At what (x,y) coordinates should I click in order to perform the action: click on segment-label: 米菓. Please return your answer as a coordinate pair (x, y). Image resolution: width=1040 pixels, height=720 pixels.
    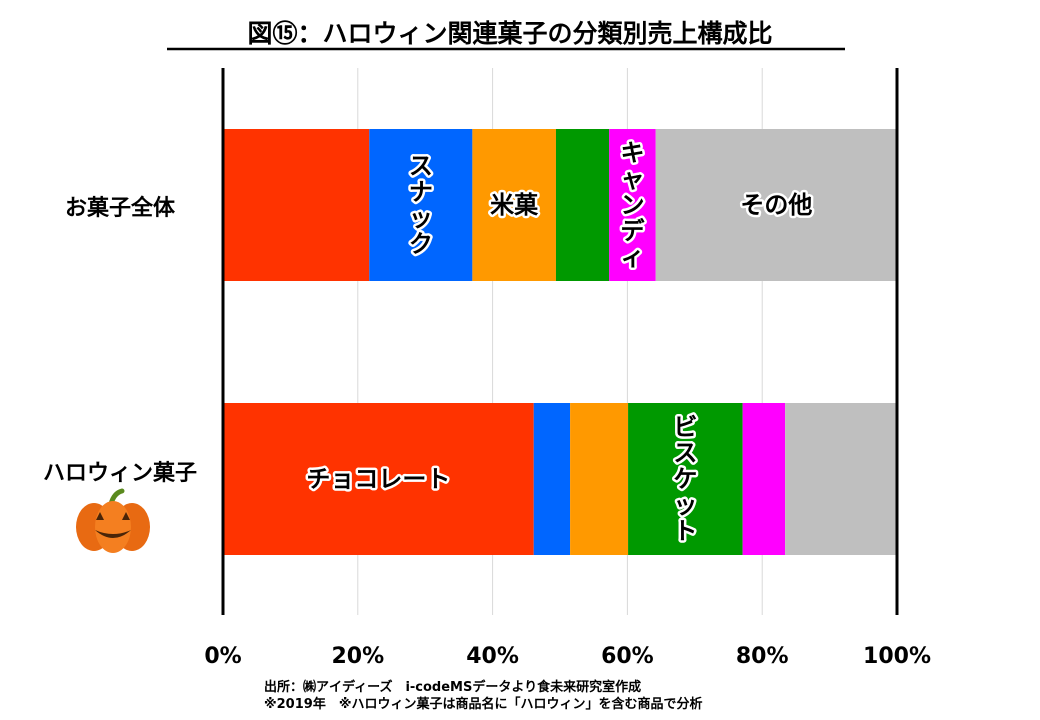
    Looking at the image, I should click on (514, 205).